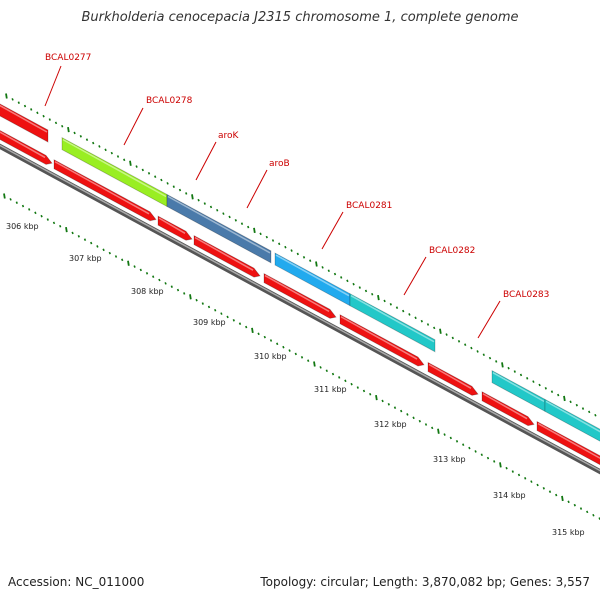 The height and width of the screenshot is (600, 600). I want to click on kbp-label: 311 kbp, so click(330, 389).